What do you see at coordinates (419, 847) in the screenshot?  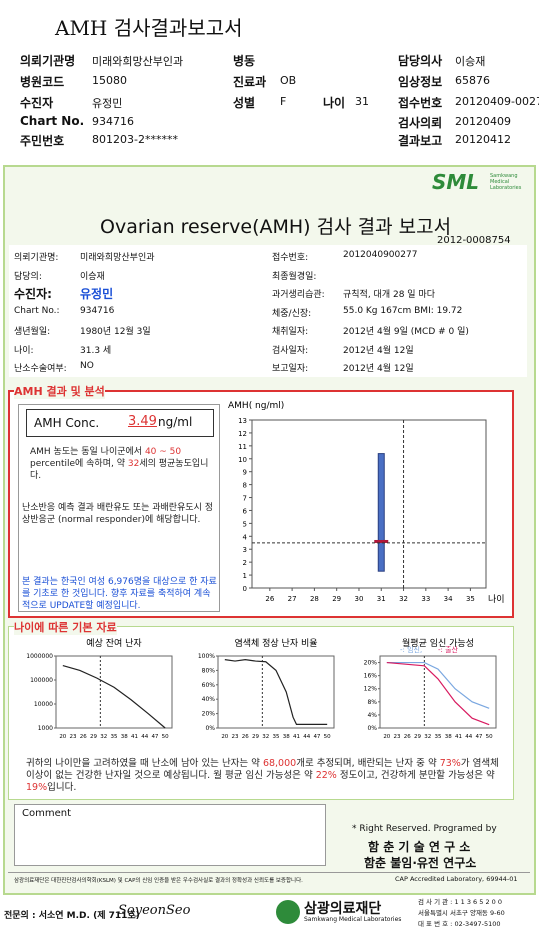 I see `credit: 함 춘 기 술 연 구 소` at bounding box center [419, 847].